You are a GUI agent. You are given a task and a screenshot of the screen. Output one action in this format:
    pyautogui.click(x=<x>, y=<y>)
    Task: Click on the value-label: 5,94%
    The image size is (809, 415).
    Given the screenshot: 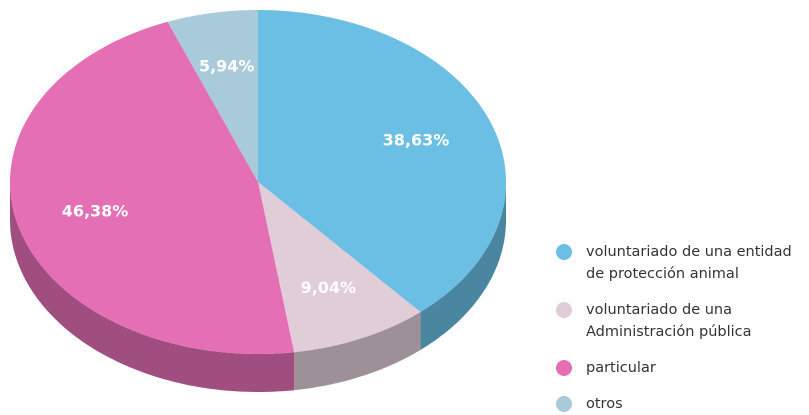 What is the action you would take?
    pyautogui.click(x=227, y=66)
    